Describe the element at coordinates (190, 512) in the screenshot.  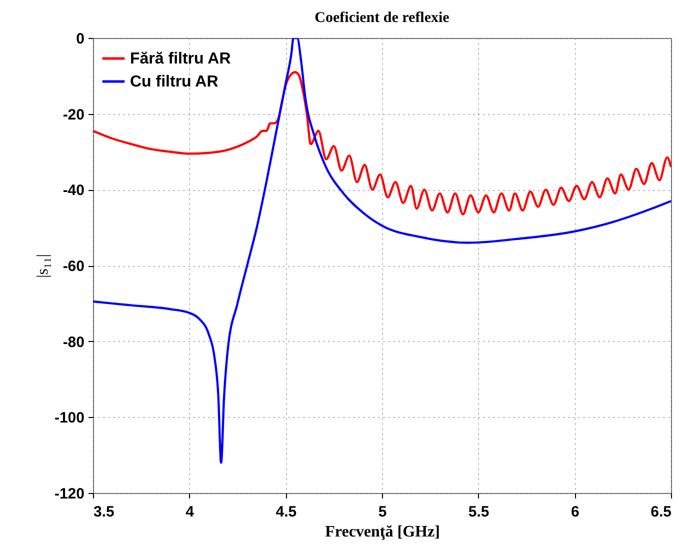
I see `x-tick-label: 4` at that location.